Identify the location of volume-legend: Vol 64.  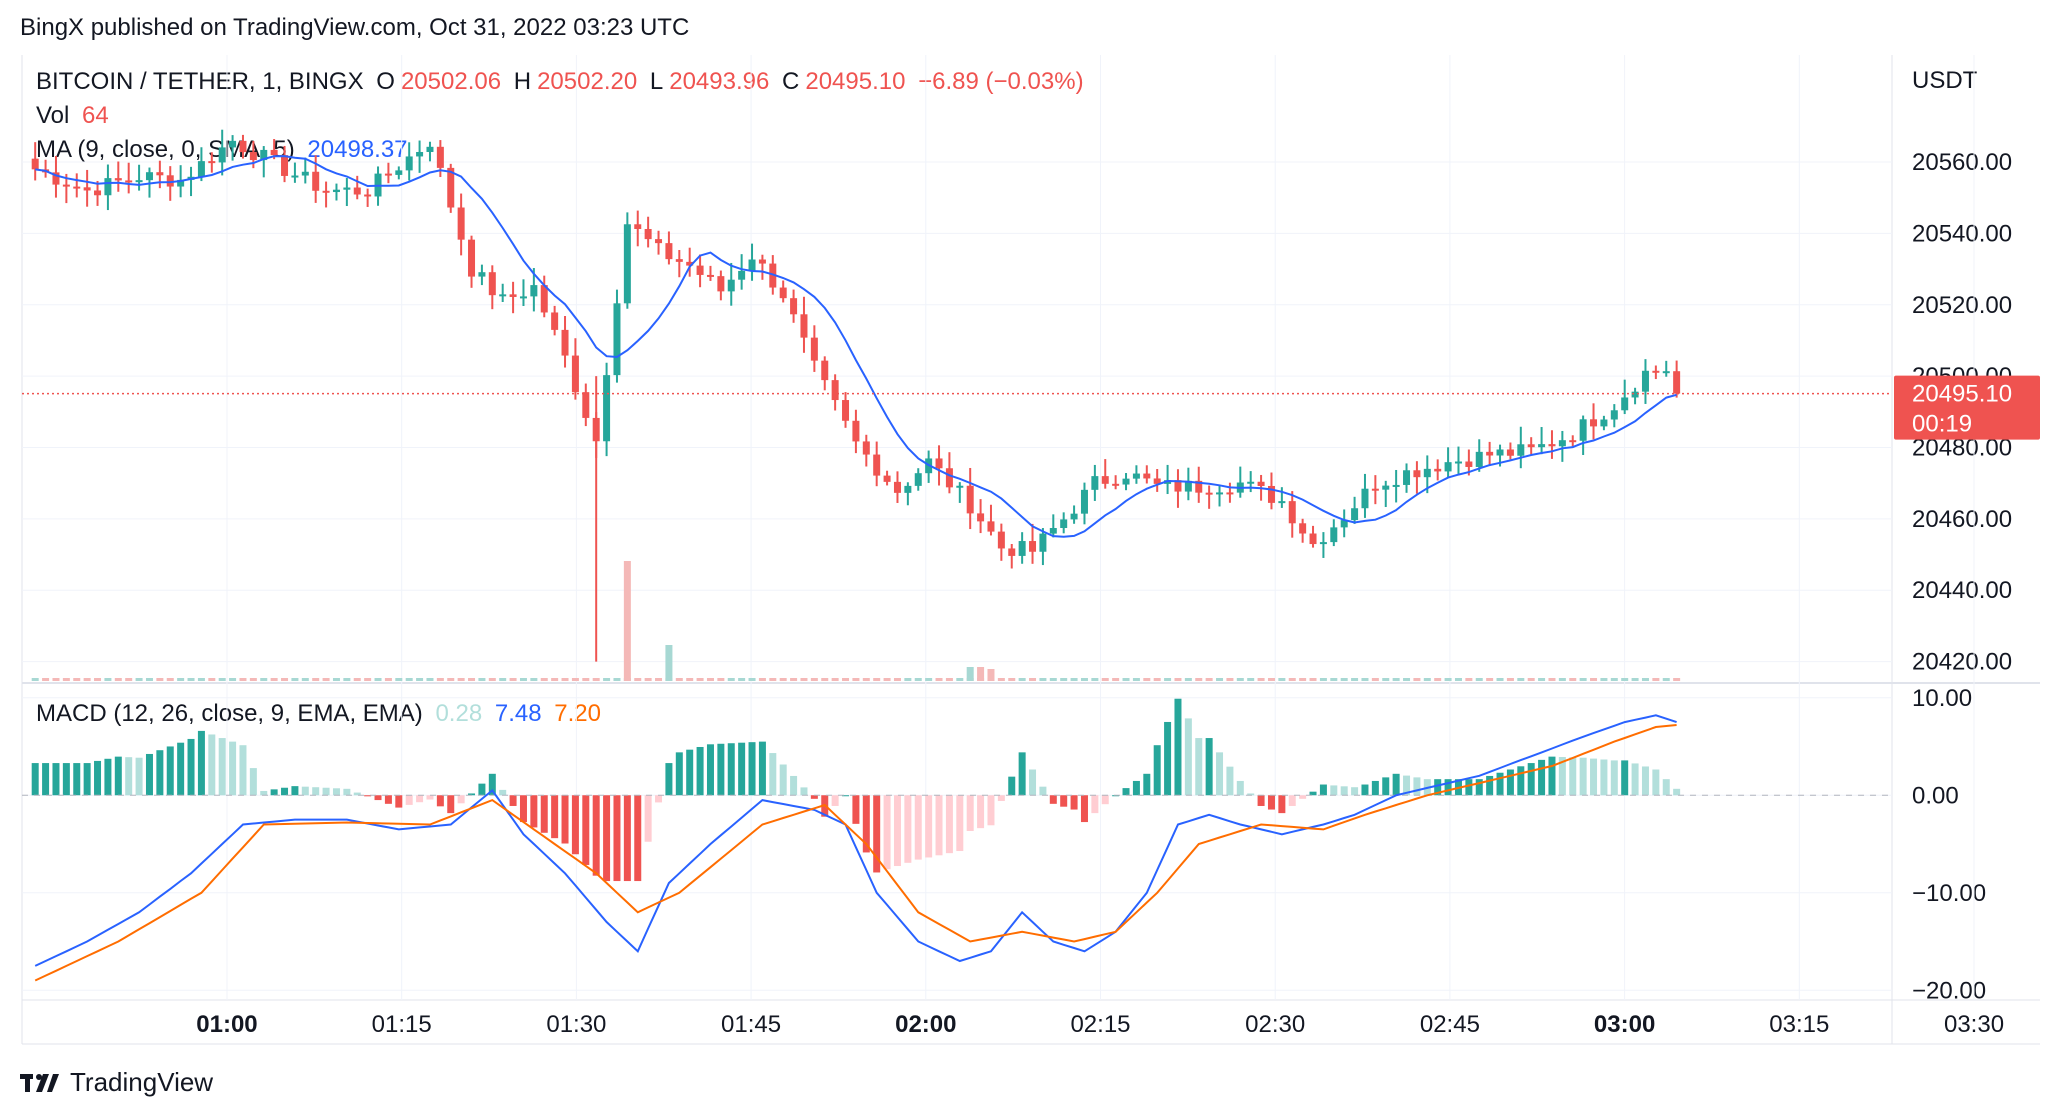
(75, 116).